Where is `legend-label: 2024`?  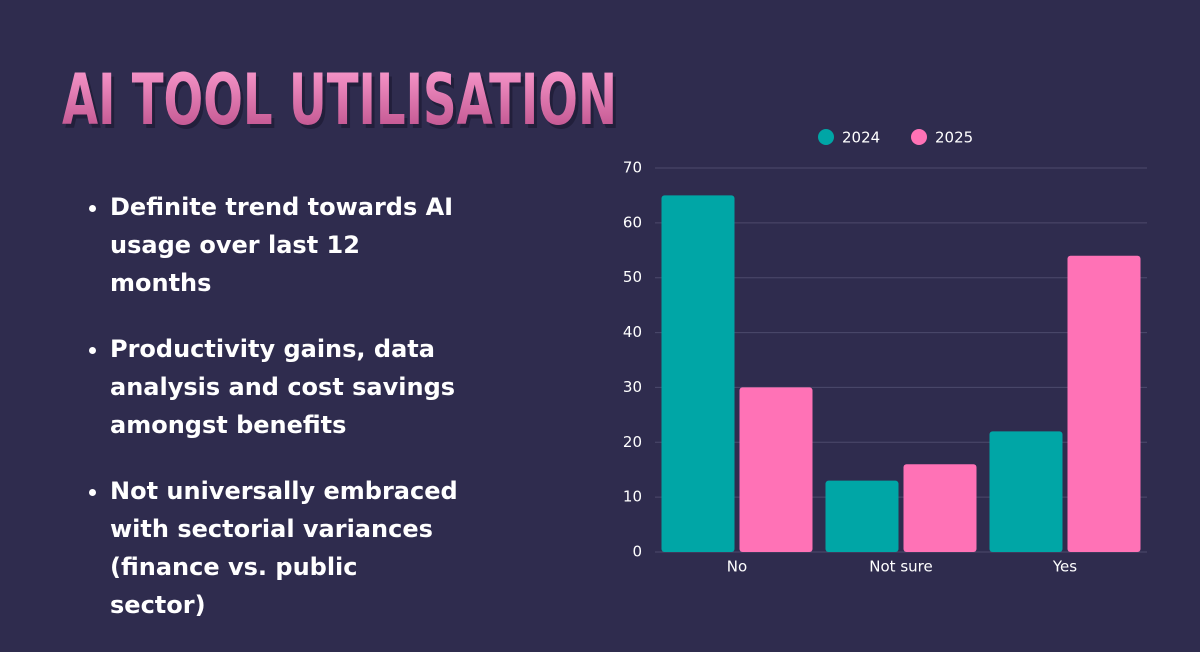
legend-label: 2024 is located at coordinates (861, 138).